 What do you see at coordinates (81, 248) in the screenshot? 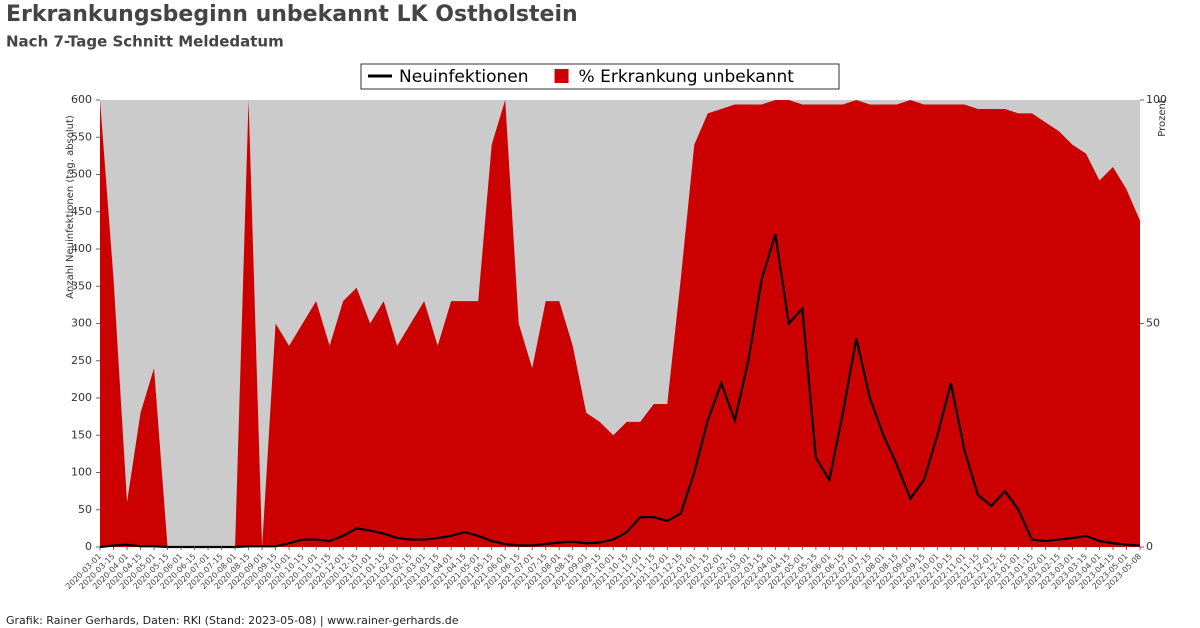
I see `y-tick-label: 400` at bounding box center [81, 248].